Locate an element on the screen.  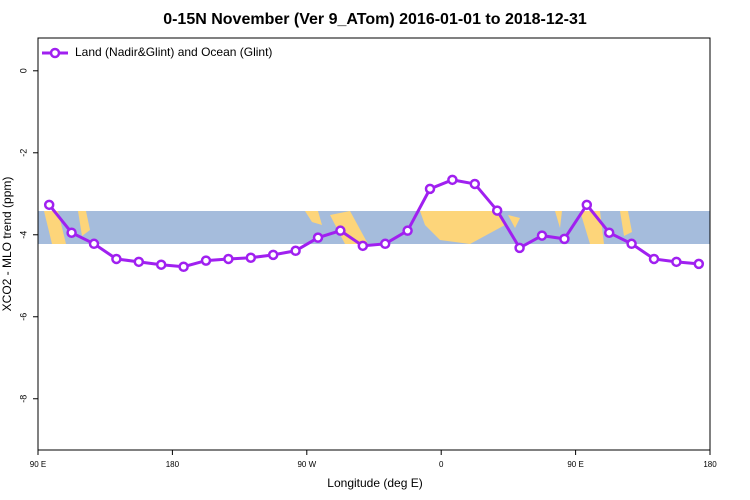
y-tick-label: 0 is located at coordinates (23, 70).